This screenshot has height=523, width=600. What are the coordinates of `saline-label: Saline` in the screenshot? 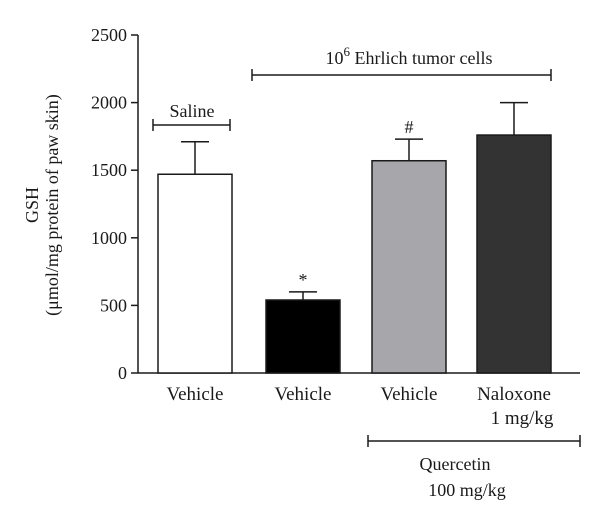 It's located at (192, 111).